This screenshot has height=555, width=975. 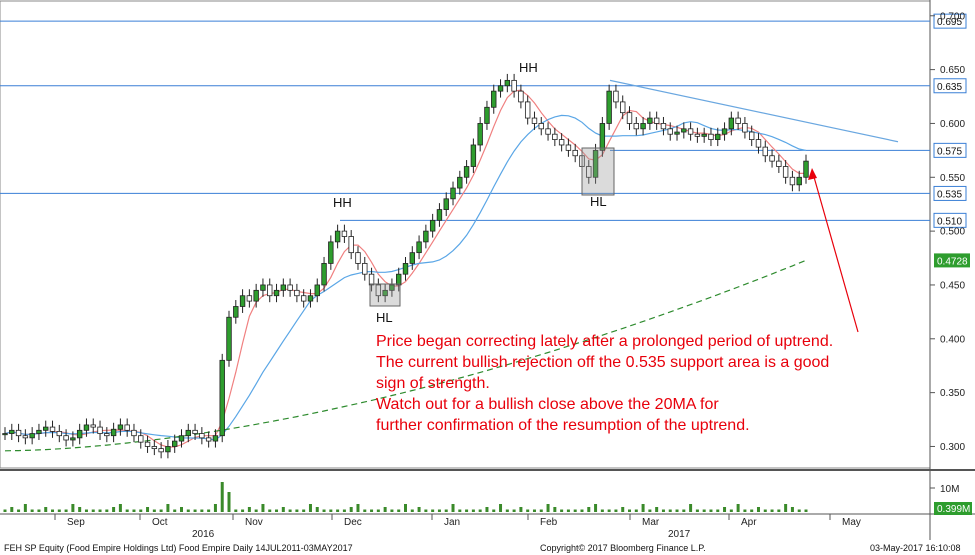 I want to click on level-label: 0.510, so click(x=949, y=221).